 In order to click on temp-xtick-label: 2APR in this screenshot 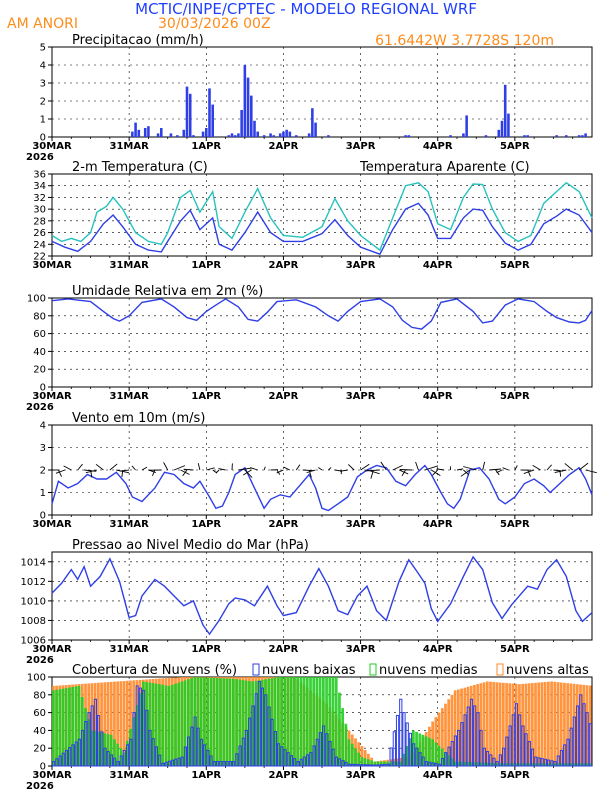, I will do `click(284, 265)`.